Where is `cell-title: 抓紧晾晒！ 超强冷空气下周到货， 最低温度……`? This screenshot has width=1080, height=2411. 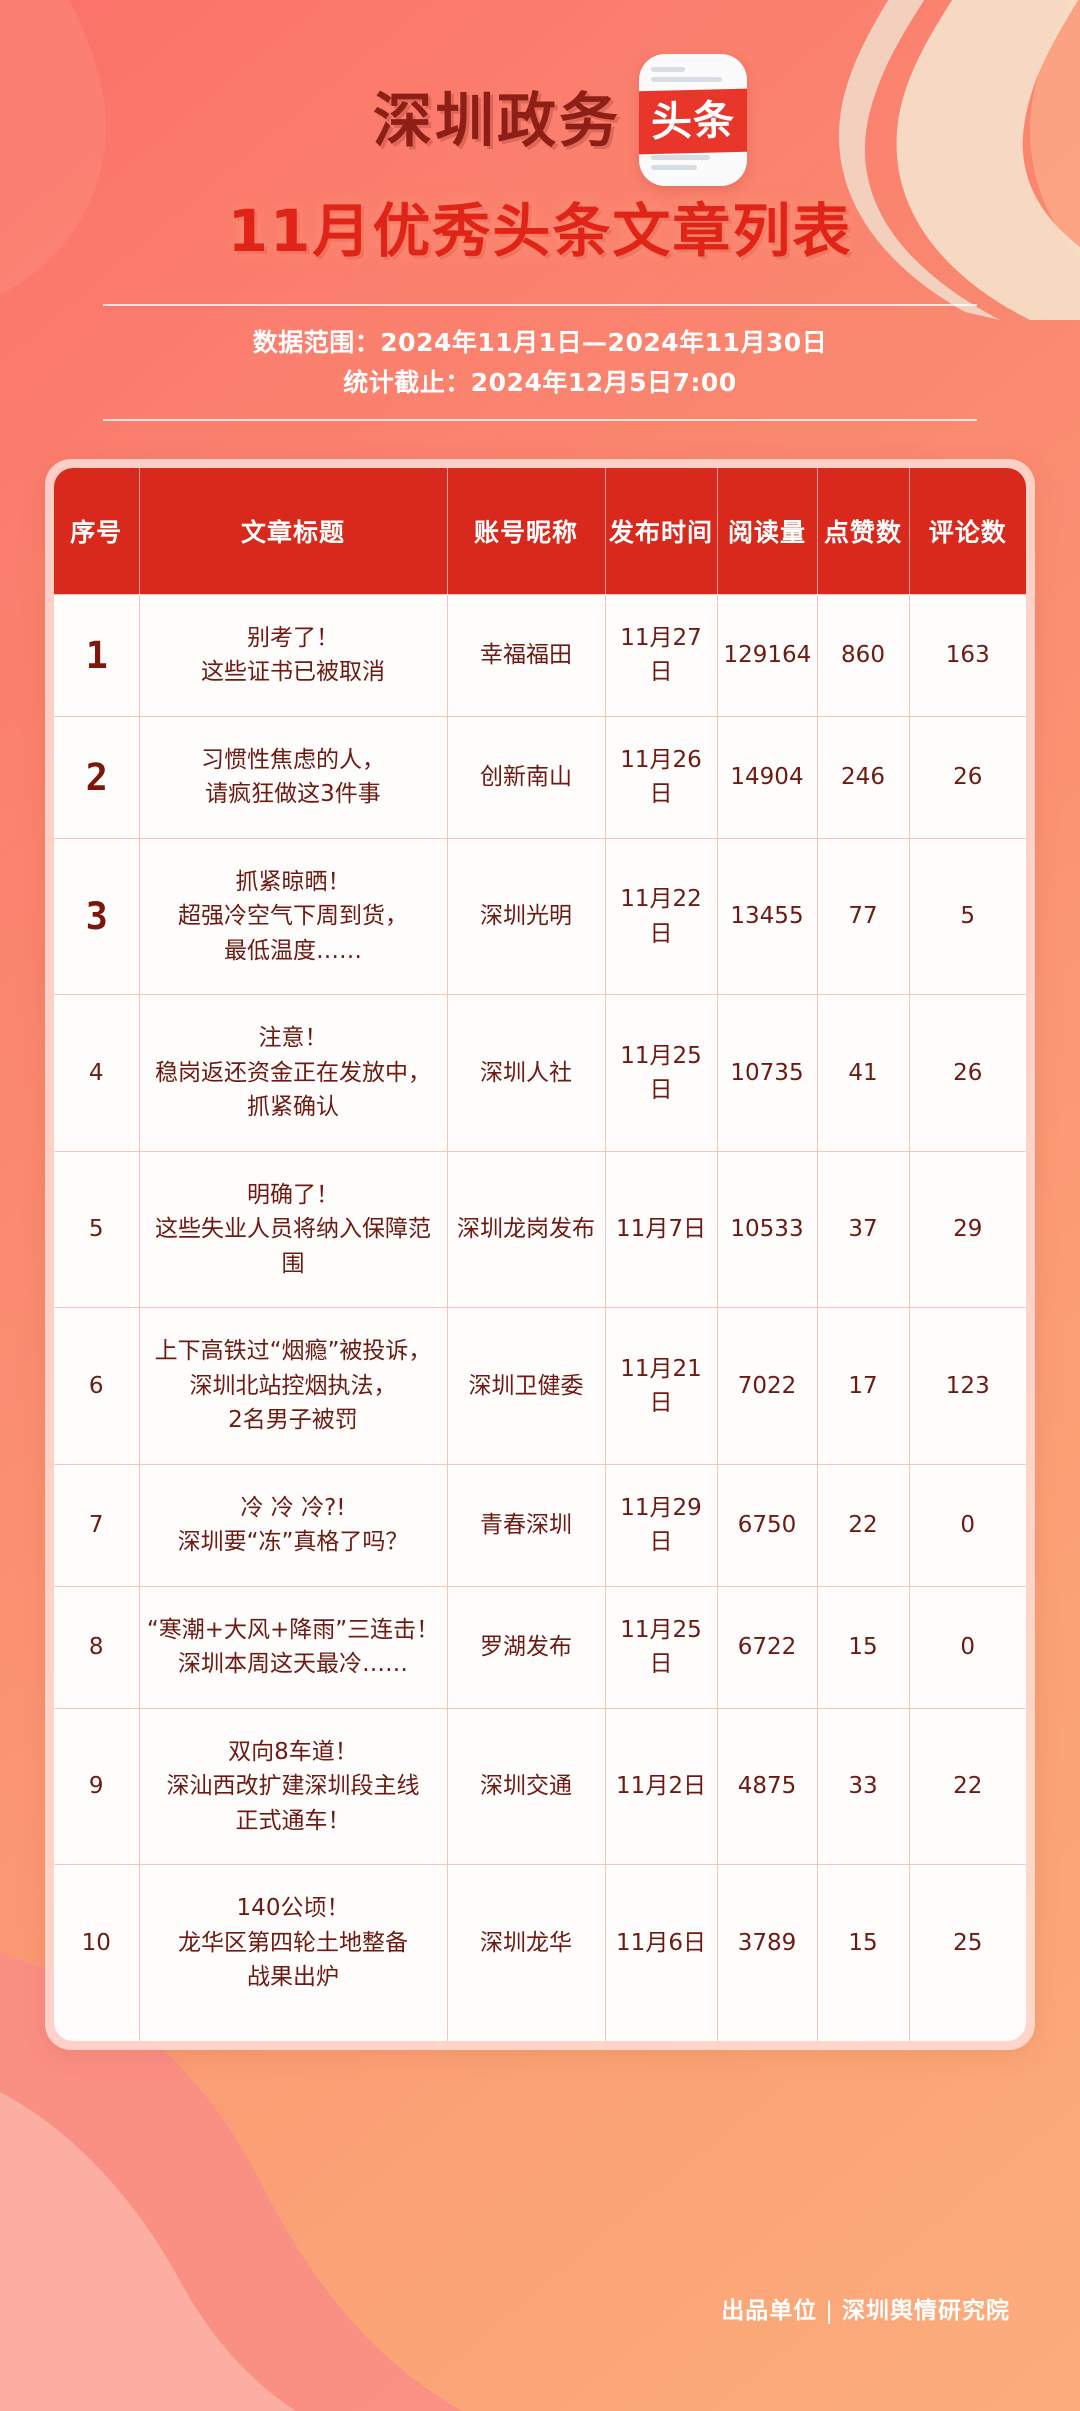
cell-title: 抓紧晾晒！ 超强冷空气下周到货， 最低温度…… is located at coordinates (293, 916).